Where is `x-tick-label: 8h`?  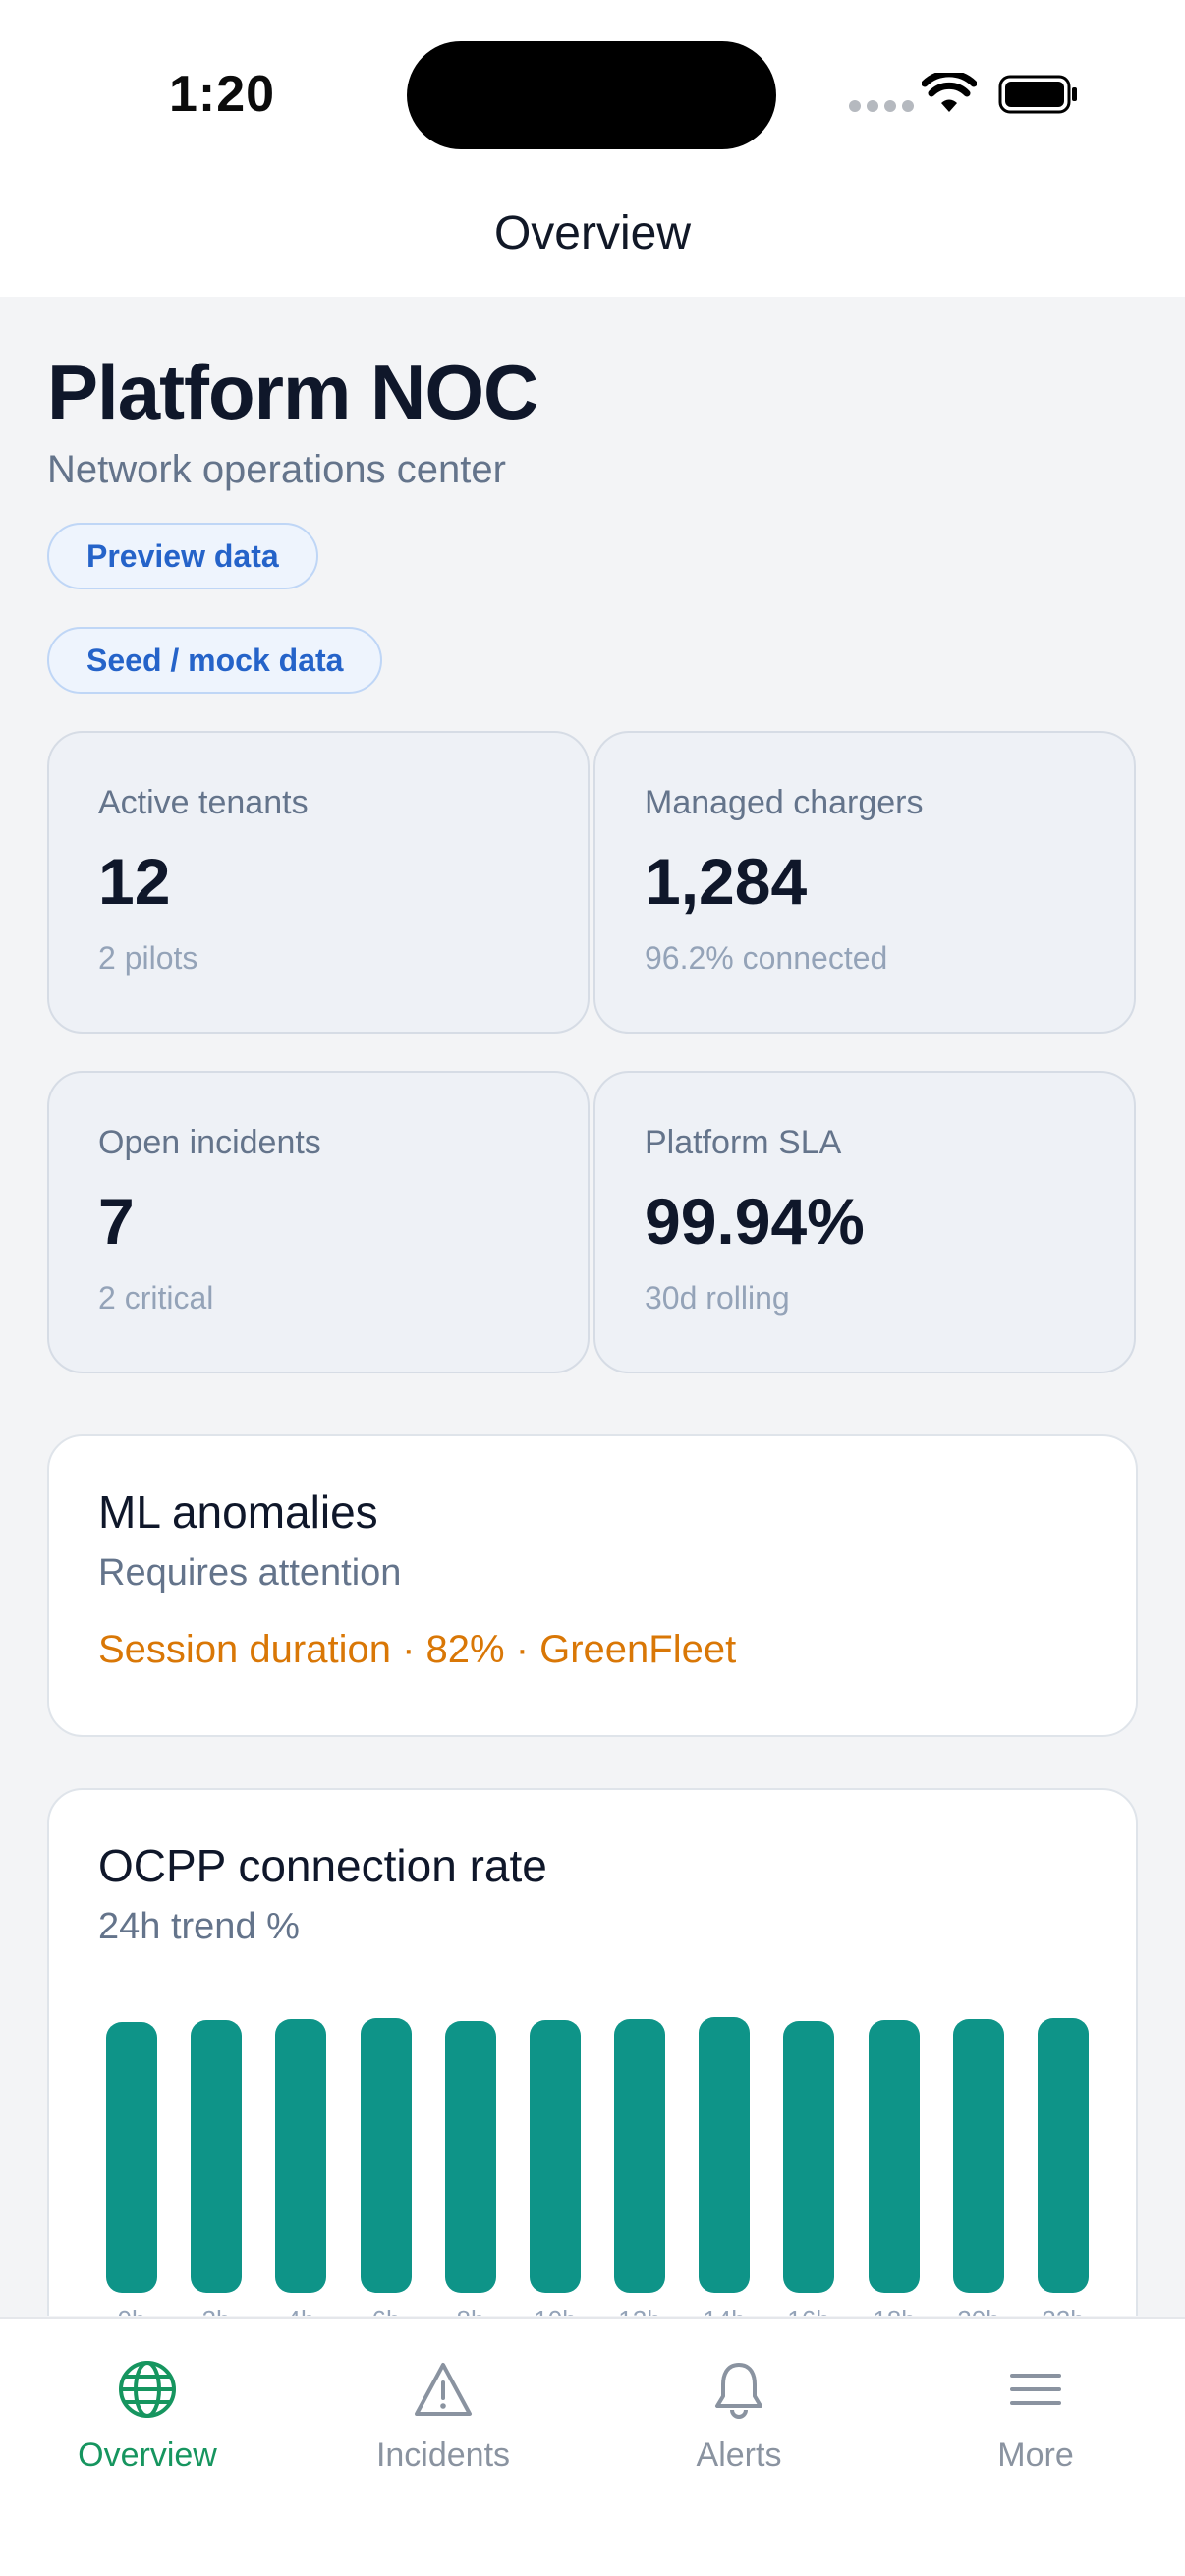
x-tick-label: 8h is located at coordinates (471, 2310).